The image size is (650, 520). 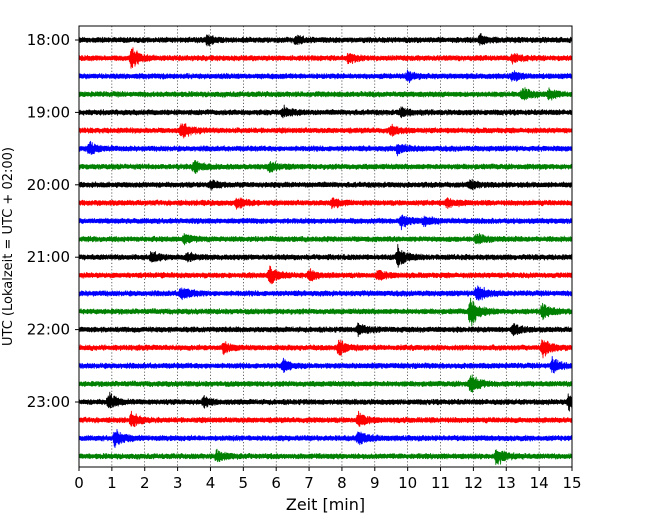 What do you see at coordinates (325, 184) in the screenshot?
I see `trace-2000` at bounding box center [325, 184].